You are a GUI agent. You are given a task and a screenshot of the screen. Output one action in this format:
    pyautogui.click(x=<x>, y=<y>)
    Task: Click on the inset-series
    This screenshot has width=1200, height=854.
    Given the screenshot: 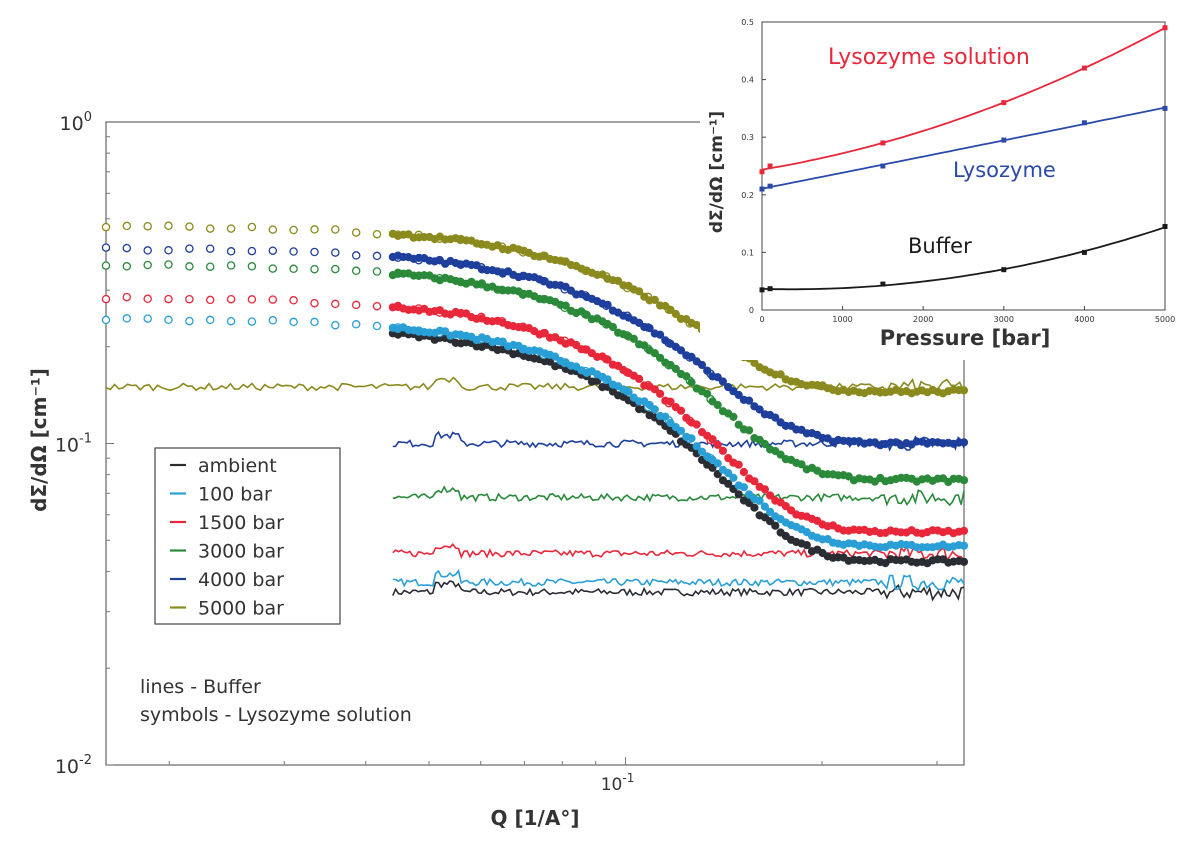 What is the action you would take?
    pyautogui.click(x=963, y=159)
    